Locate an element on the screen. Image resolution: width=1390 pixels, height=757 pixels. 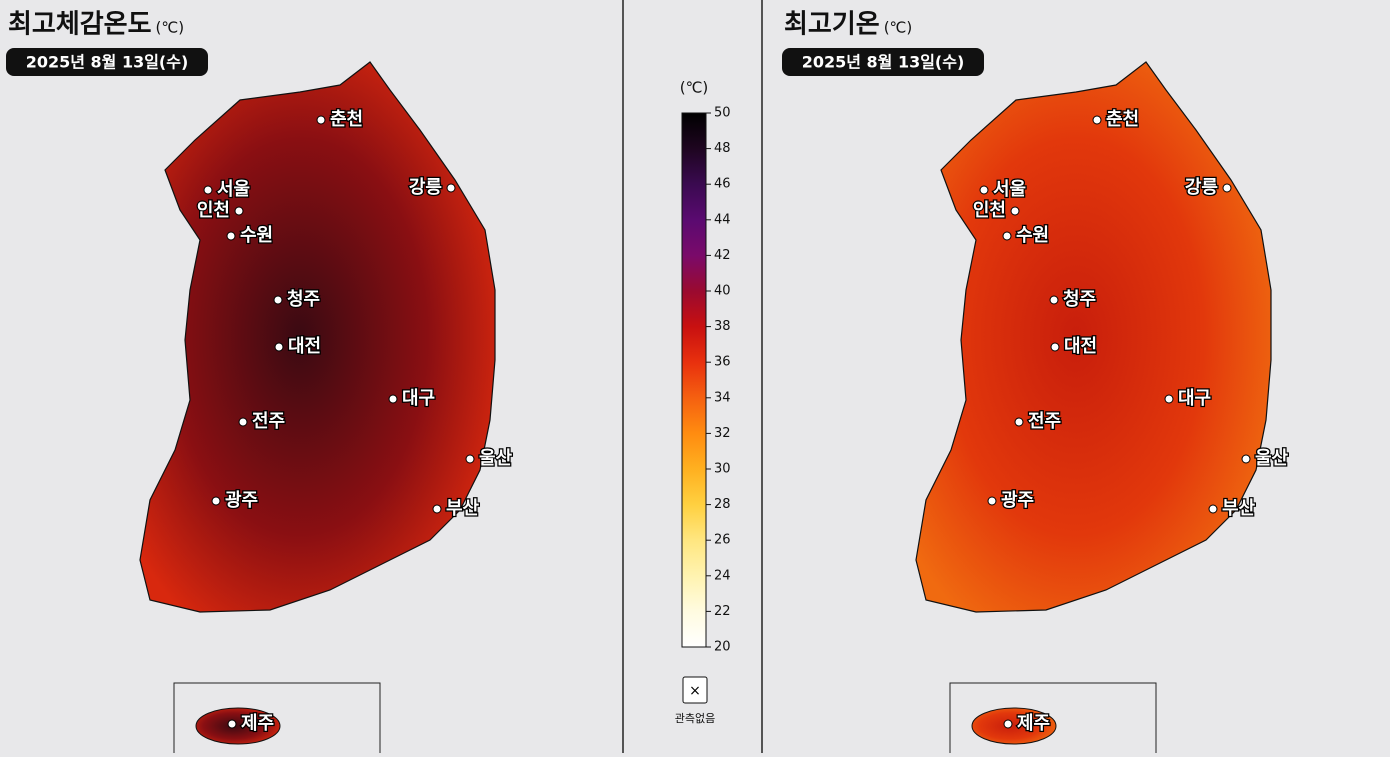
tick-label: 34 is located at coordinates (722, 397).